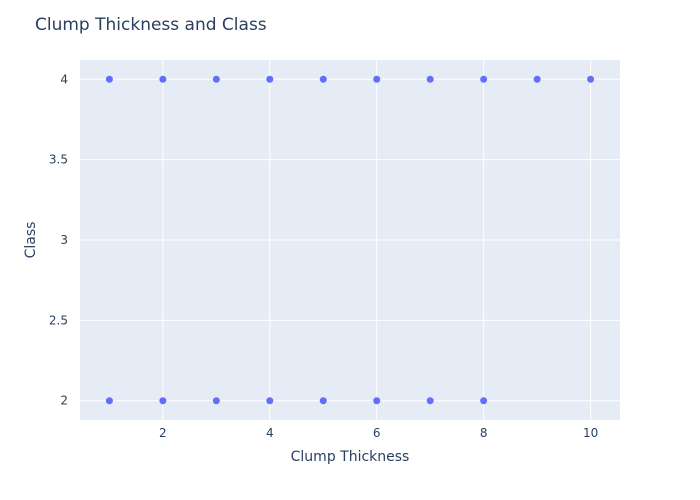  I want to click on x-tick-labels: 2 4 6 8 10, so click(378, 433).